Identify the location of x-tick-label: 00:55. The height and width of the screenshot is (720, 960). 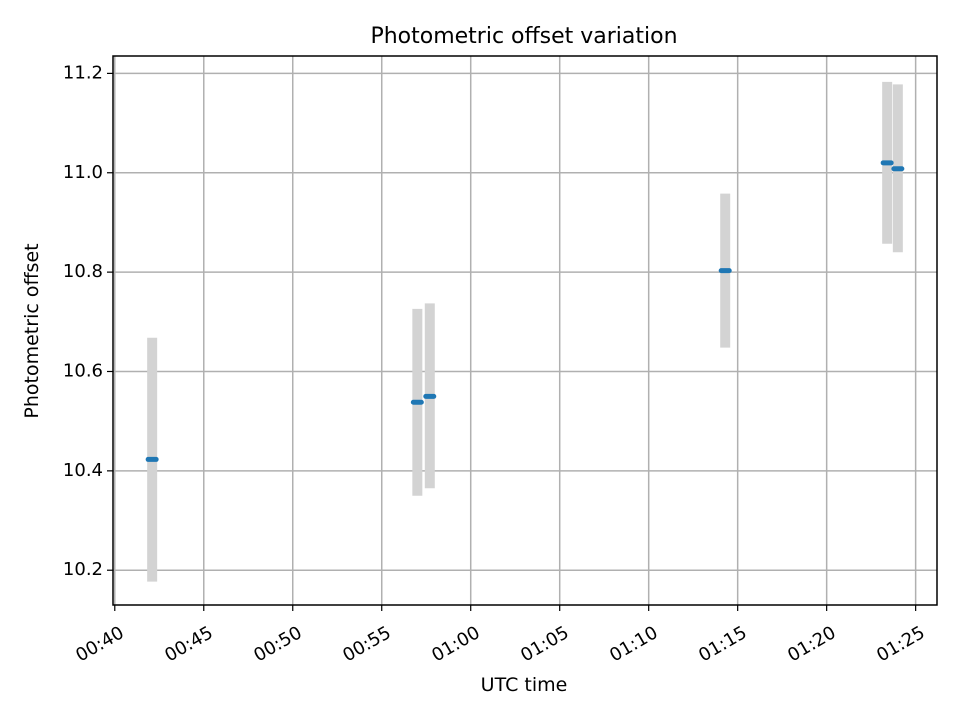
(366, 644).